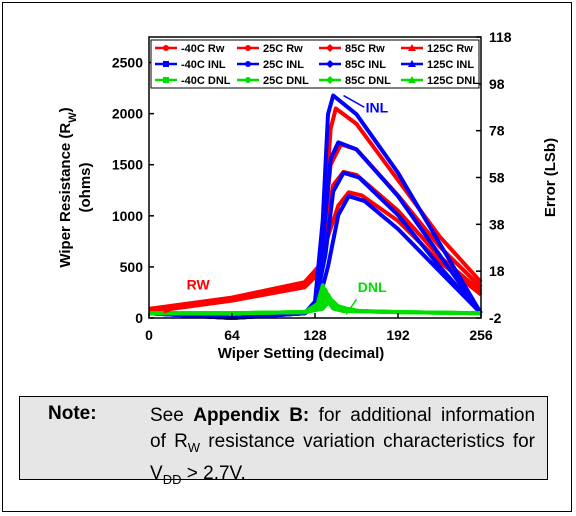 Image resolution: width=576 pixels, height=516 pixels. Describe the element at coordinates (85, 188) in the screenshot. I see `y-left-axis-label-line2: (ohms)` at that location.